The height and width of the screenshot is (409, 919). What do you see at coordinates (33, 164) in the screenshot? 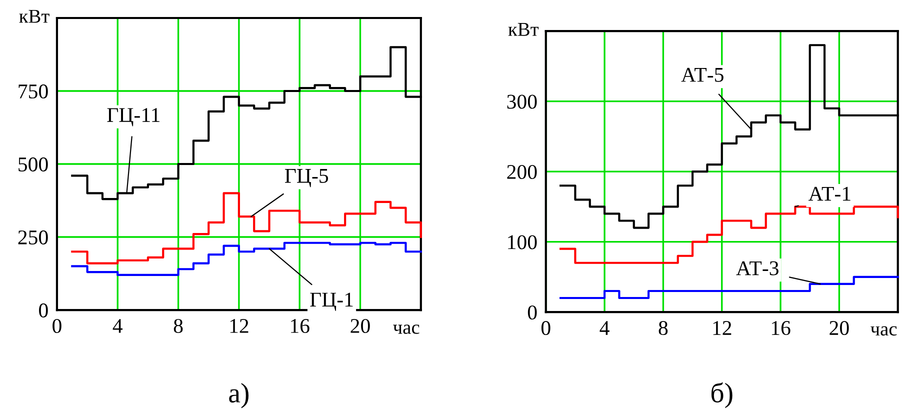
I see `y-tick-label: 500` at bounding box center [33, 164].